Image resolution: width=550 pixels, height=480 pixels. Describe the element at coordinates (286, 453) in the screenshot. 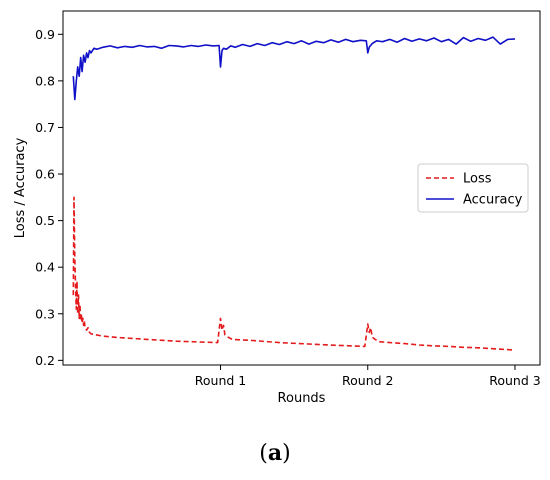

I see `caption-close: )` at that location.